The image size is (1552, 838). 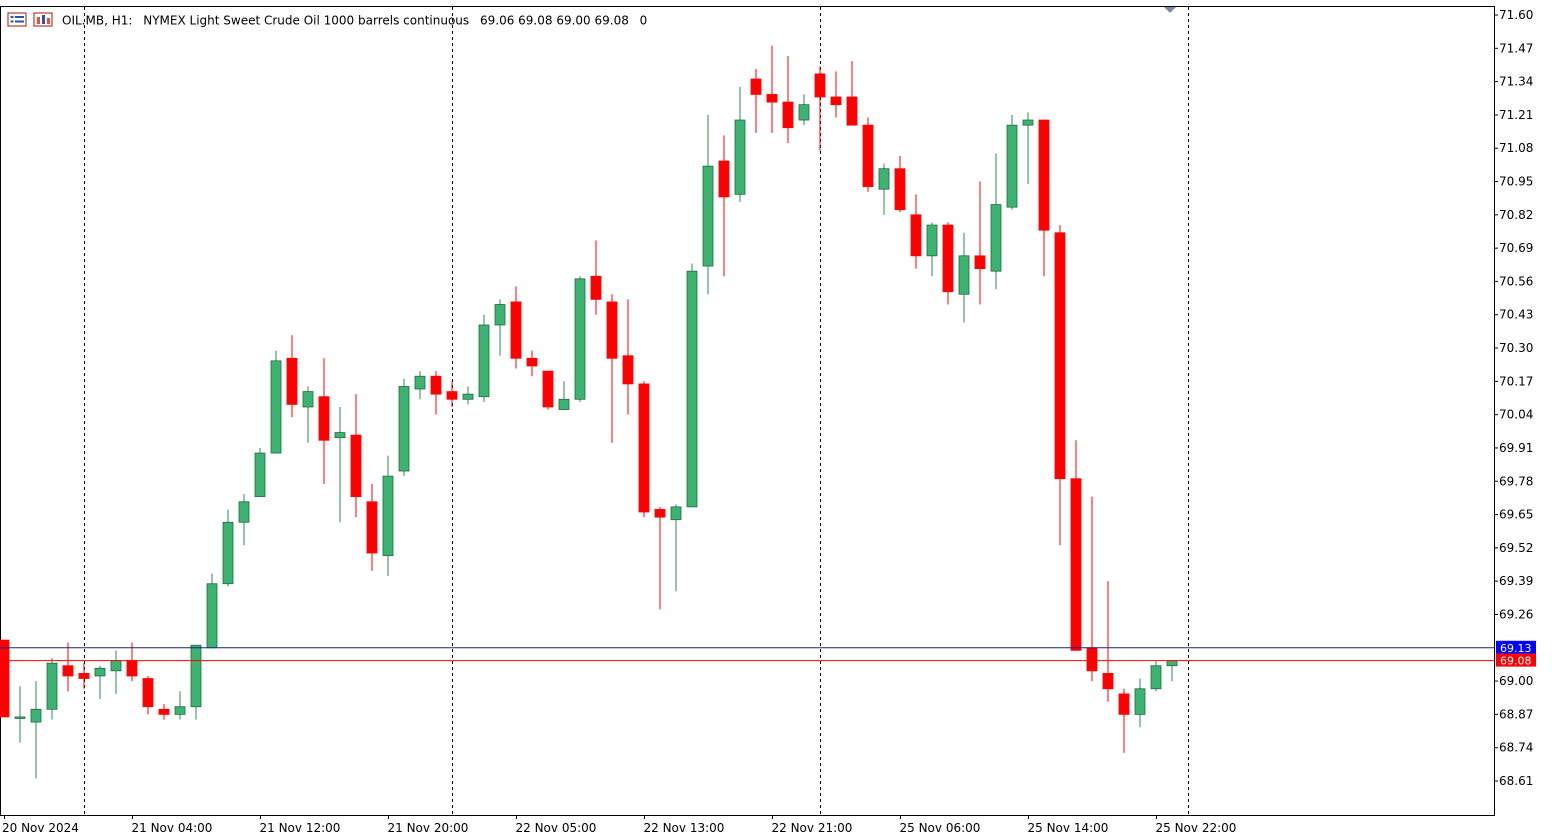 I want to click on time-tick-label: 21 Nov 20:00, so click(x=428, y=828).